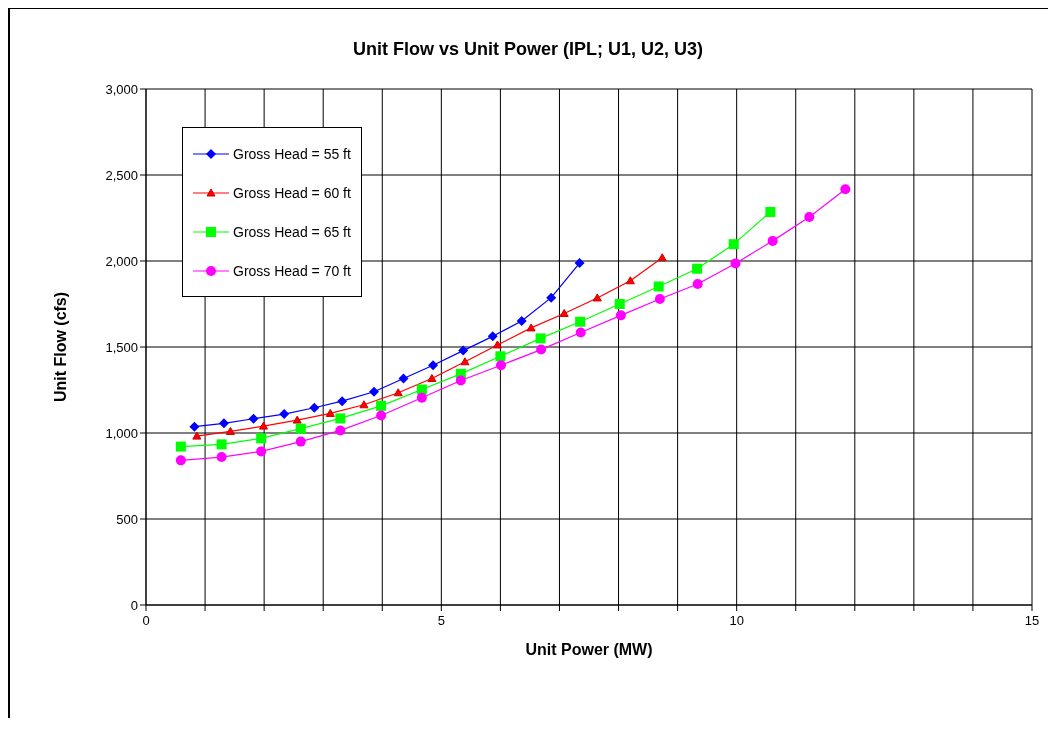  What do you see at coordinates (121, 261) in the screenshot?
I see `y-tick-label: 2,000` at bounding box center [121, 261].